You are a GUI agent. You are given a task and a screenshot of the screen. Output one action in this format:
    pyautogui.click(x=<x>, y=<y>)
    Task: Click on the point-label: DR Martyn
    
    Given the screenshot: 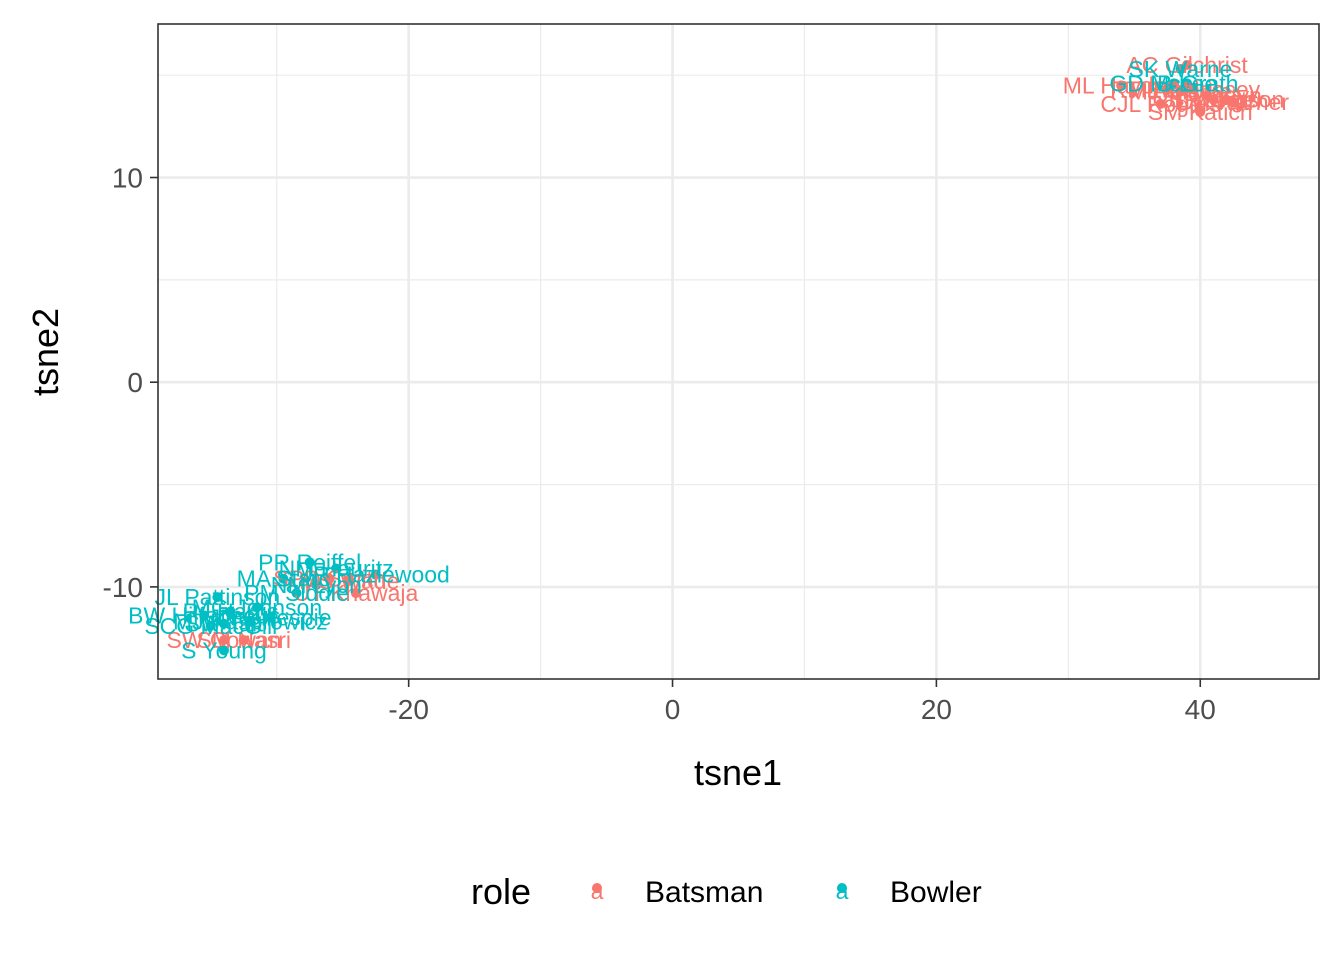 What is the action you would take?
    pyautogui.click(x=1207, y=96)
    